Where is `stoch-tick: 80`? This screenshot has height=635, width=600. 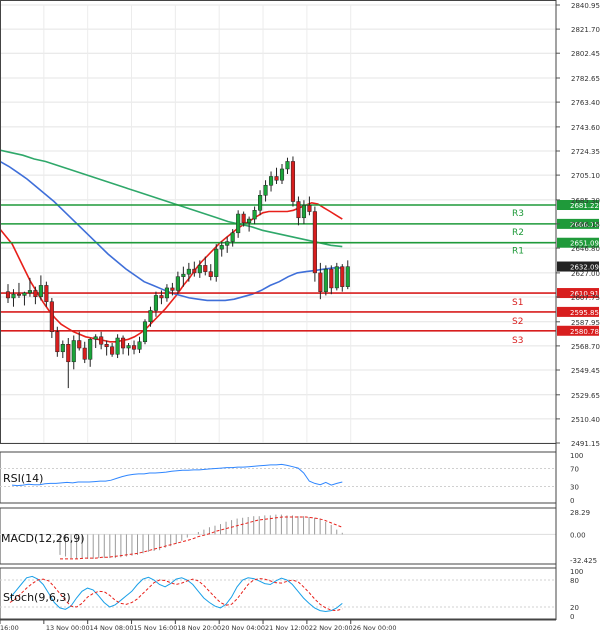
stoch-tick: 80 is located at coordinates (574, 581).